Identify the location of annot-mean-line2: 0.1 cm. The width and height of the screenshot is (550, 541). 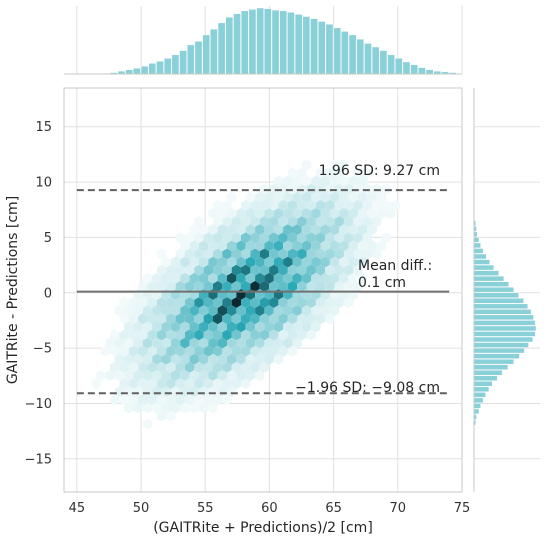
(382, 283).